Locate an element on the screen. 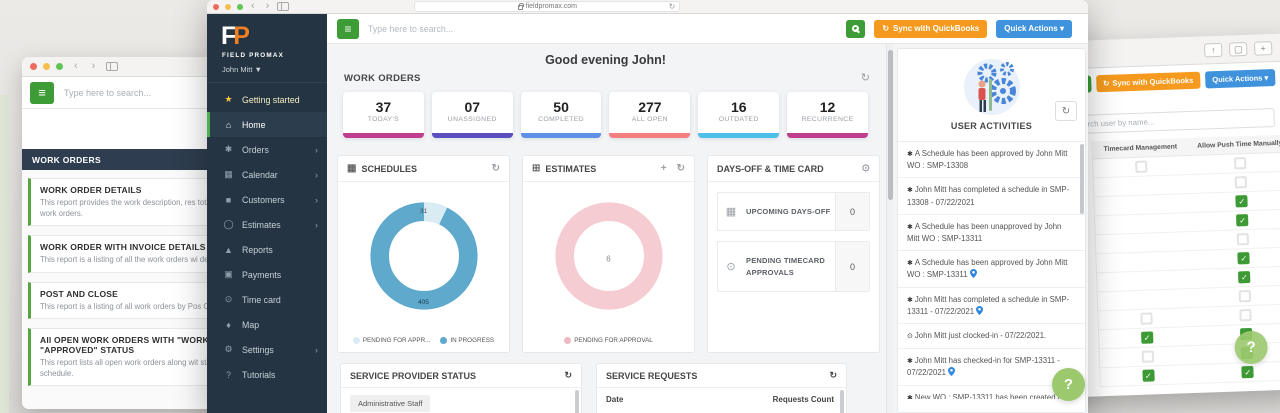 The width and height of the screenshot is (1280, 413). content-scrollbar is located at coordinates (889, 228).